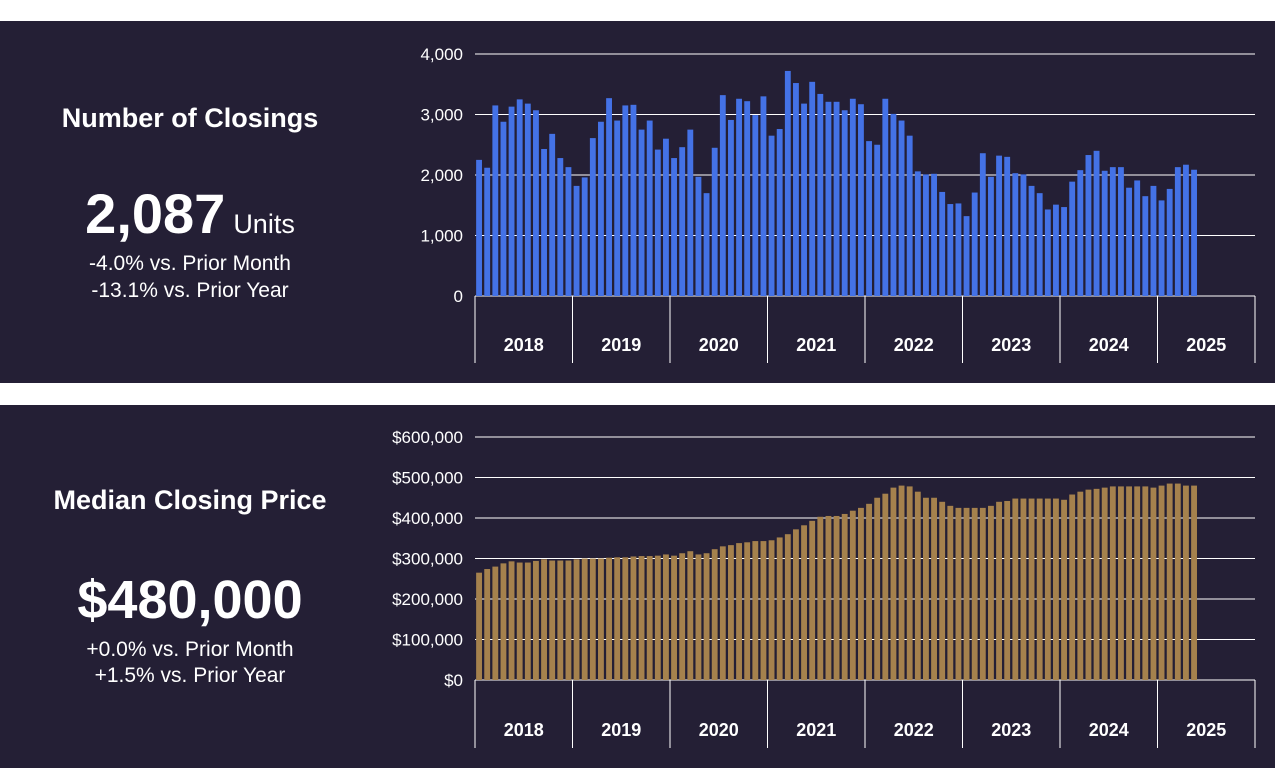 This screenshot has width=1280, height=768. I want to click on closings-change-month: -4.0% vs. Prior Month, so click(190, 263).